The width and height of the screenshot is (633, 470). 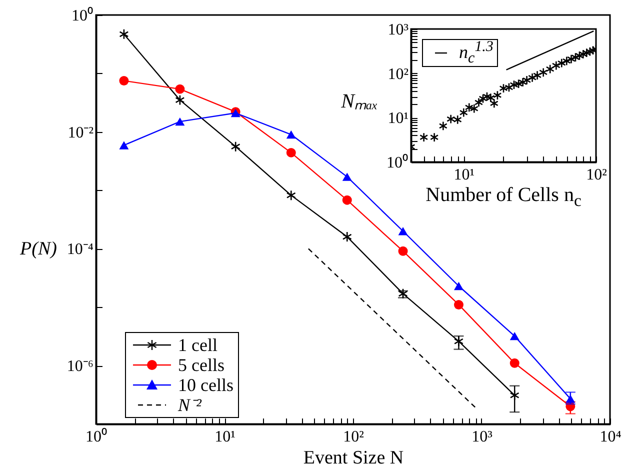 What do you see at coordinates (201, 365) in the screenshot?
I see `legend-label: 5 cells` at bounding box center [201, 365].